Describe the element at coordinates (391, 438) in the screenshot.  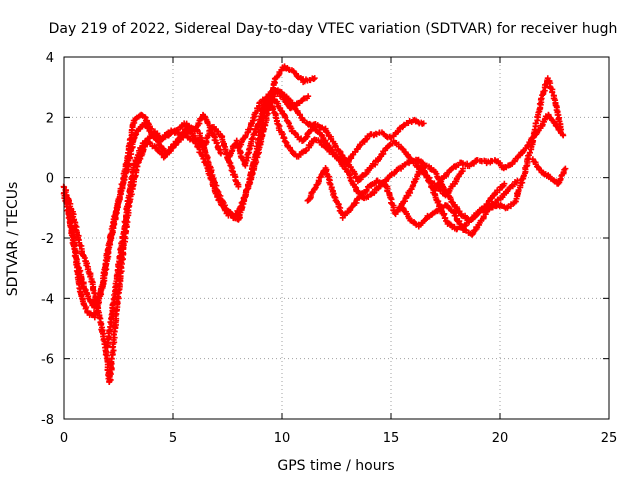
I see `x-tick-label: 15` at that location.